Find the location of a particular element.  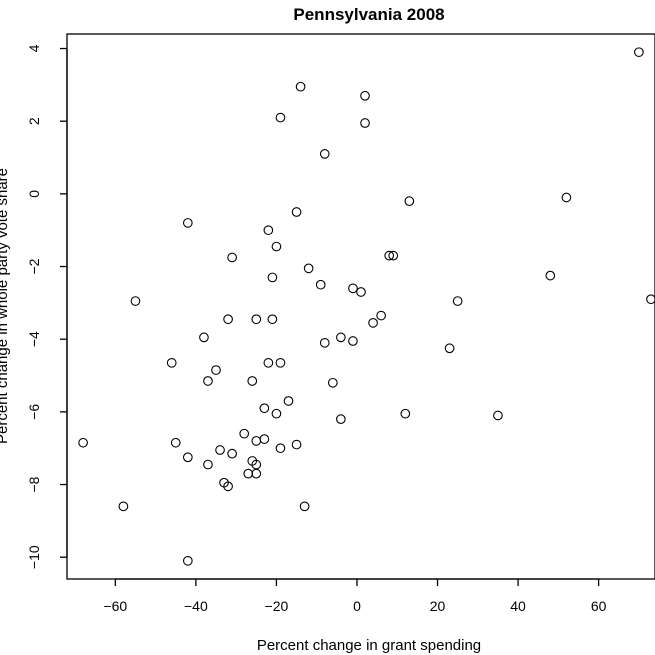

chart-title: Pennsylvania 2008 is located at coordinates (368, 14).